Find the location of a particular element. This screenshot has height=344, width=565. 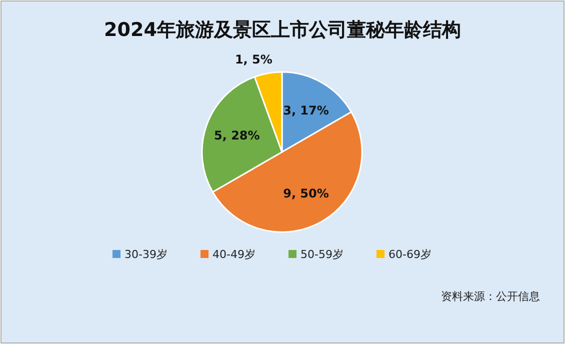

text: 资料来源：公开信息 is located at coordinates (490, 296).